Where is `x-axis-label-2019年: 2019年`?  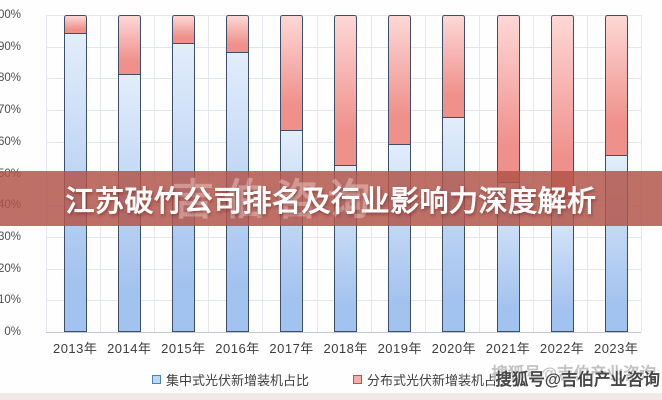
x-axis-label-2019年: 2019年 is located at coordinates (399, 348).